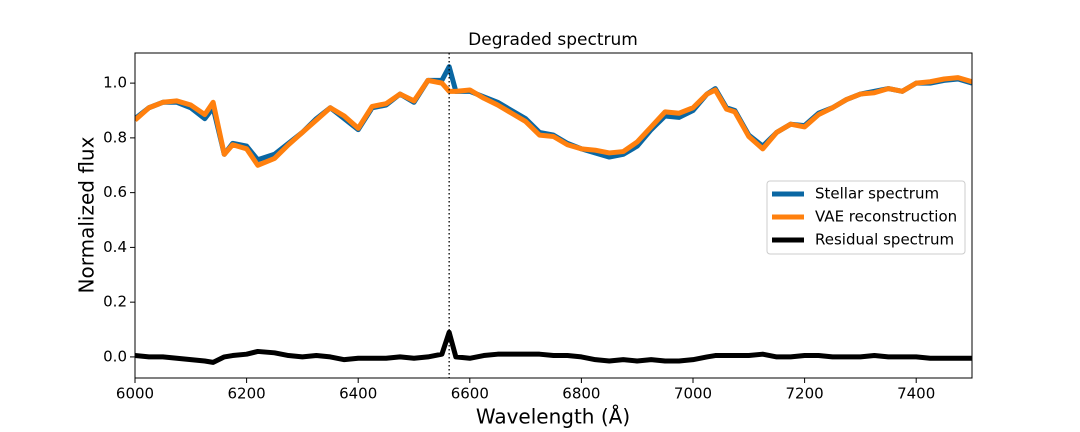 Image resolution: width=1080 pixels, height=432 pixels. Describe the element at coordinates (553, 417) in the screenshot. I see `x-axis-label: Wavelength (Å)` at that location.